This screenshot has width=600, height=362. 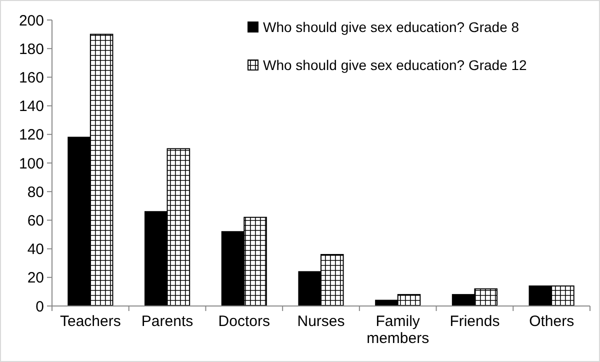 What do you see at coordinates (35, 278) in the screenshot?
I see `y-tick-label: 20` at bounding box center [35, 278].